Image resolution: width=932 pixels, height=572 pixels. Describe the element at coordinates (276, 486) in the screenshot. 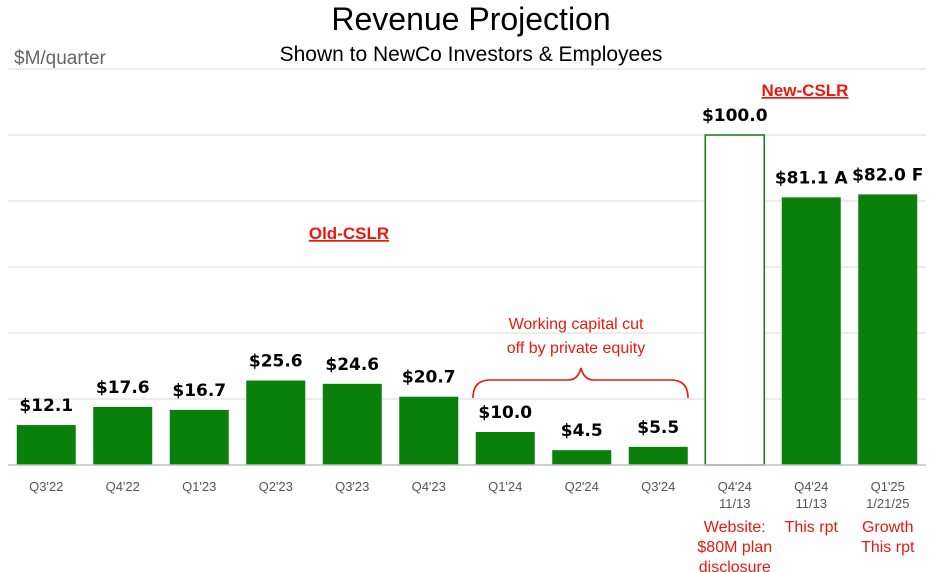

I see `x-tick-label: Q2'23` at that location.